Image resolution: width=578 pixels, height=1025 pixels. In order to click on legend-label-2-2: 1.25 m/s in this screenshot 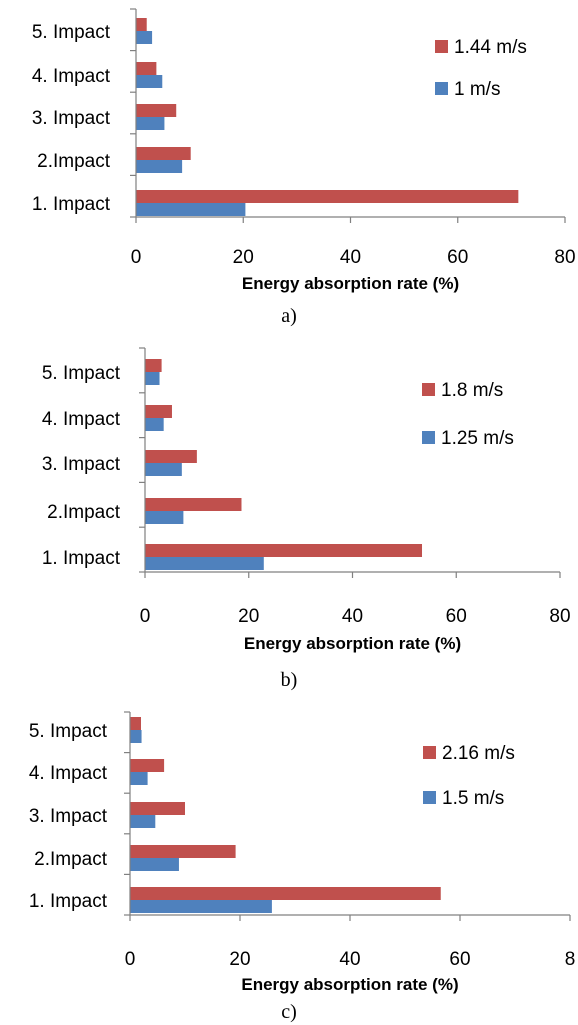, I will do `click(477, 438)`.